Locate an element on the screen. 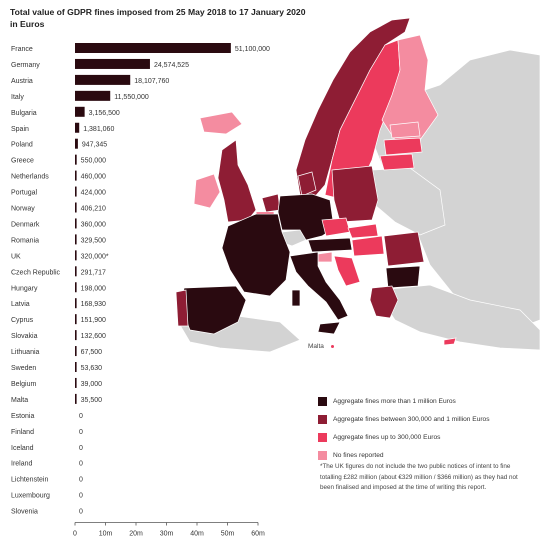 This screenshot has width=540, height=558. value-label: 151,900 is located at coordinates (93, 320).